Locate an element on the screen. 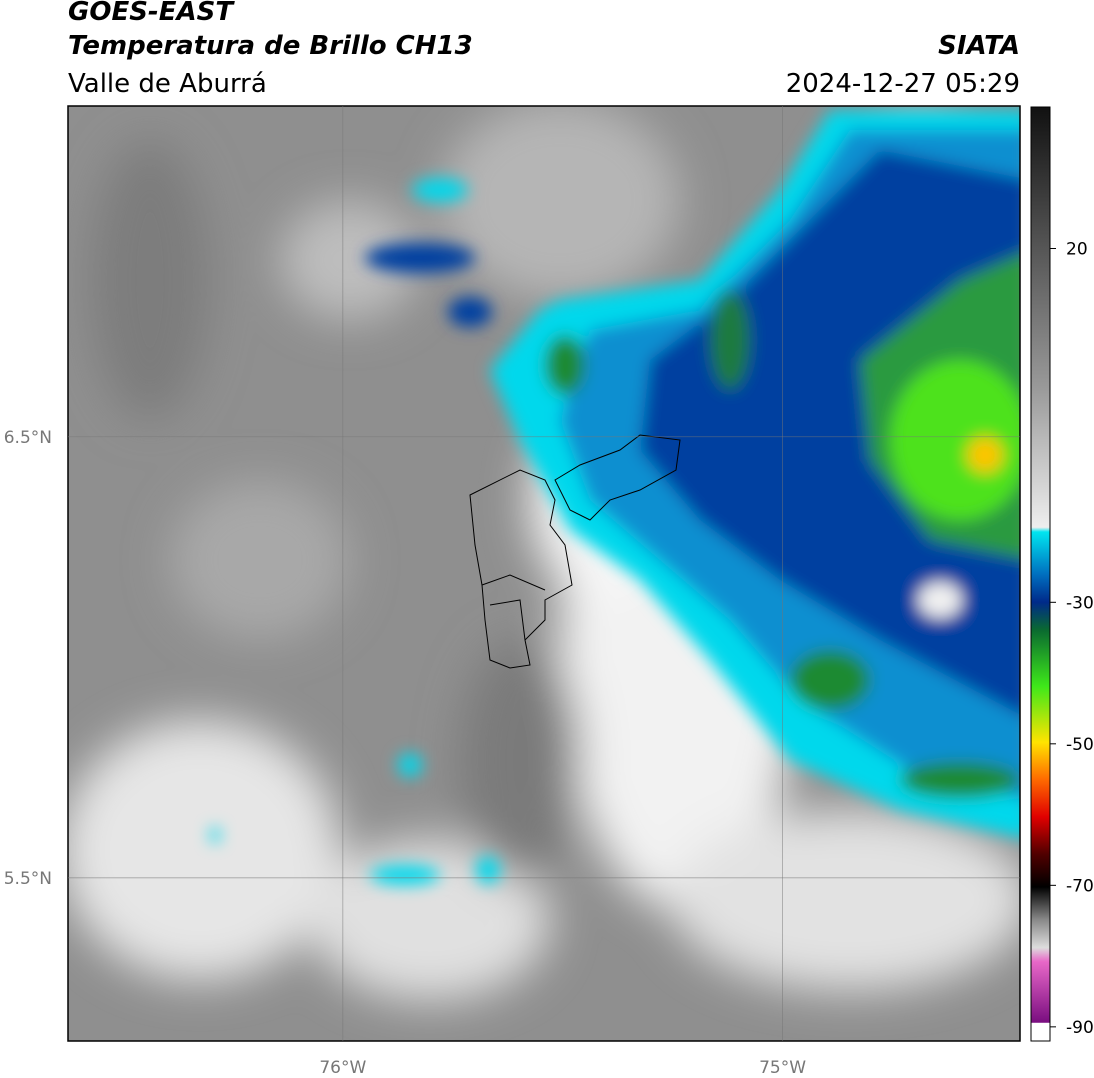 The height and width of the screenshot is (1078, 1094). x-tick-label: 76°W is located at coordinates (342, 1068).